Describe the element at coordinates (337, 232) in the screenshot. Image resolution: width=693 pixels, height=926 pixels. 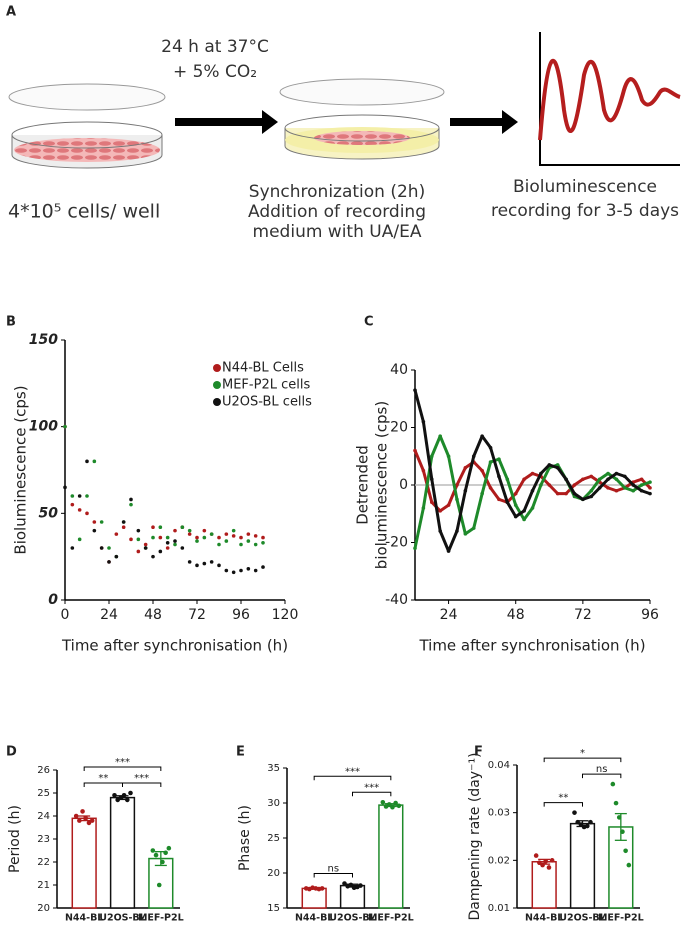
I see `step-text: medium with UA/EA` at that location.